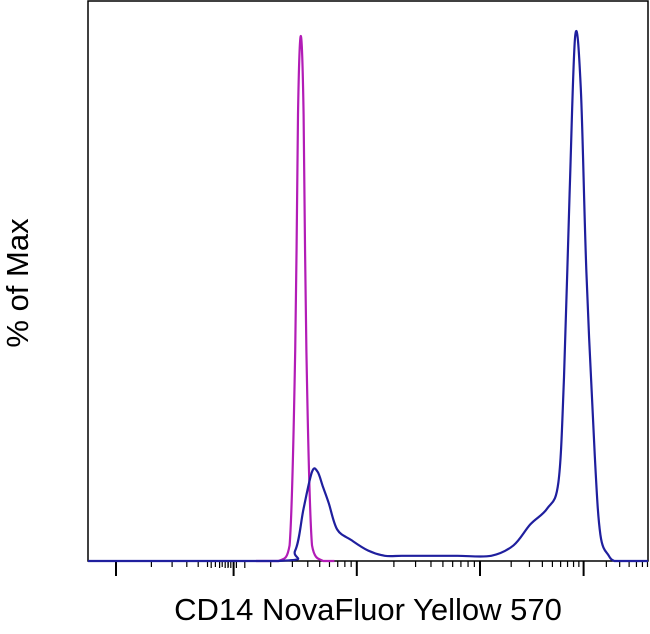  Describe the element at coordinates (368, 609) in the screenshot. I see `x-axis-label: CD14 NovaFluor Yellow 570` at that location.